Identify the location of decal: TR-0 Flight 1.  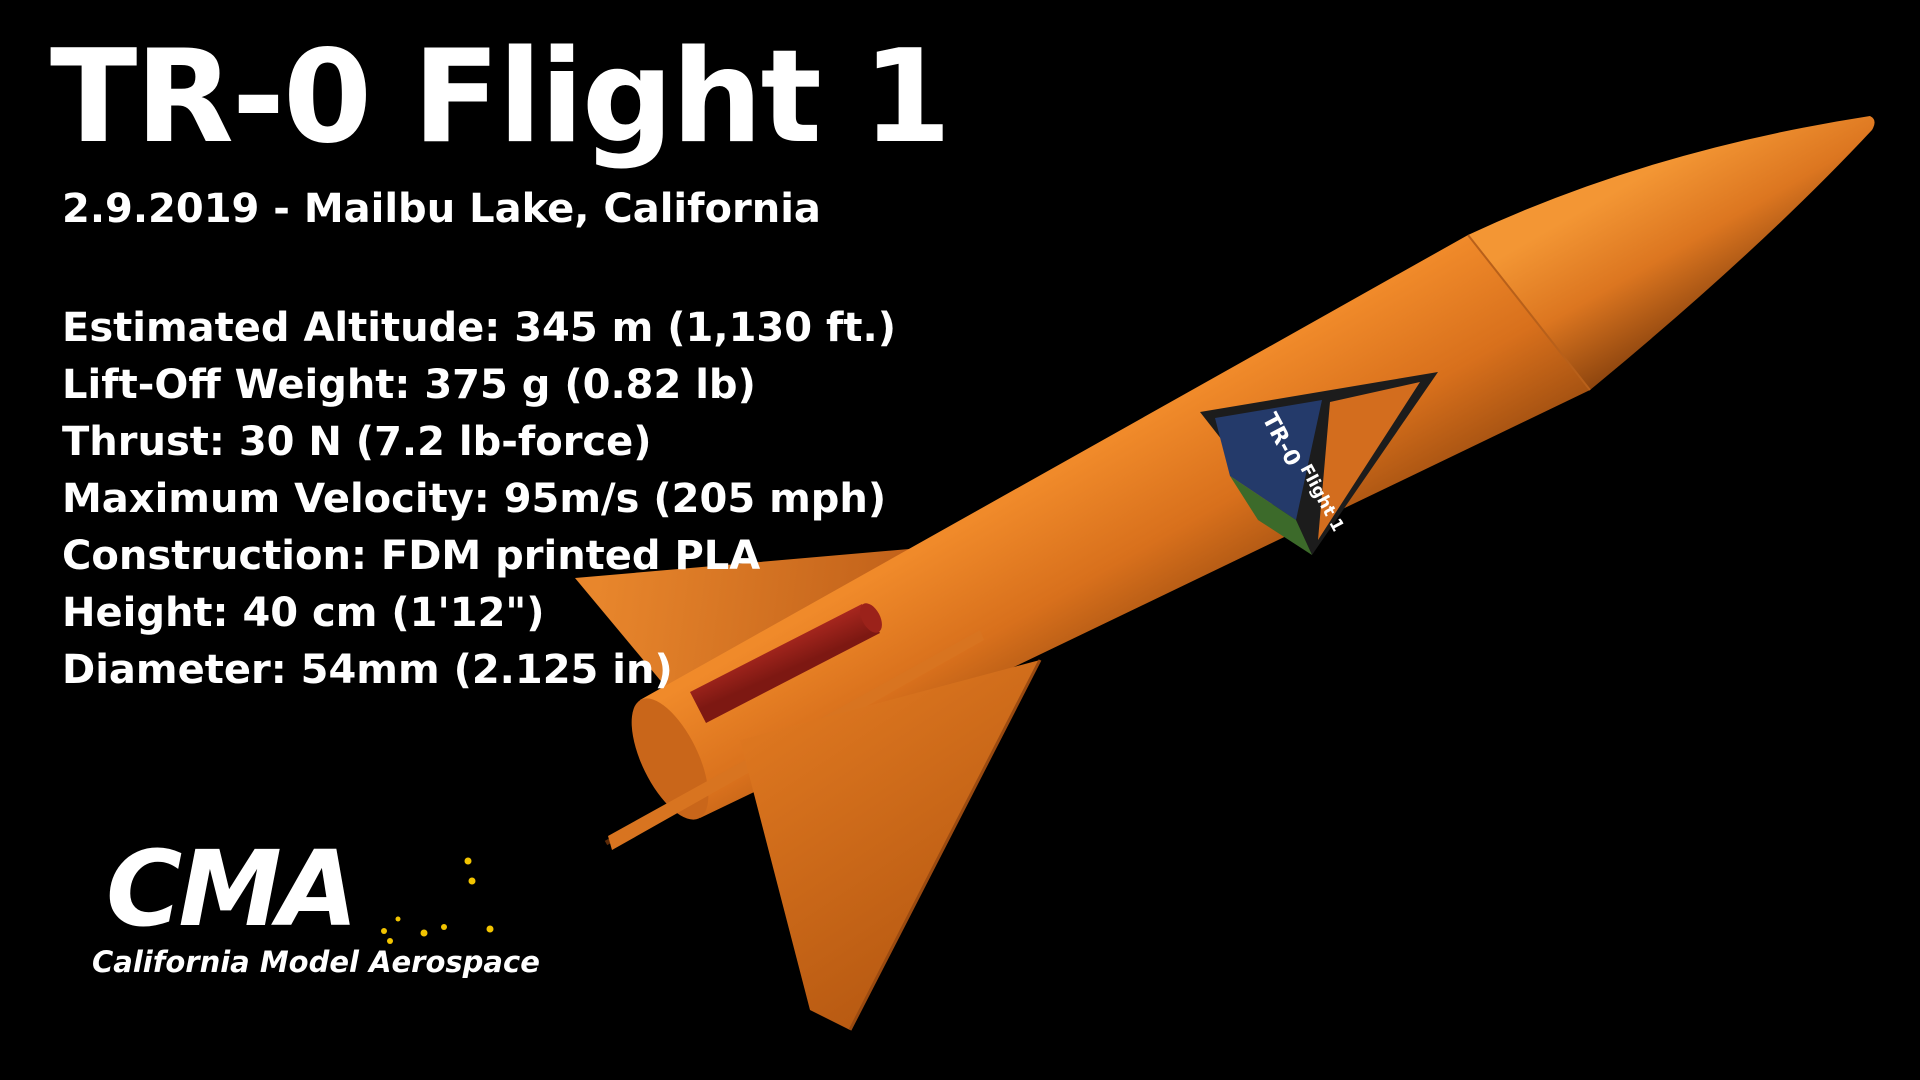
(1319, 463).